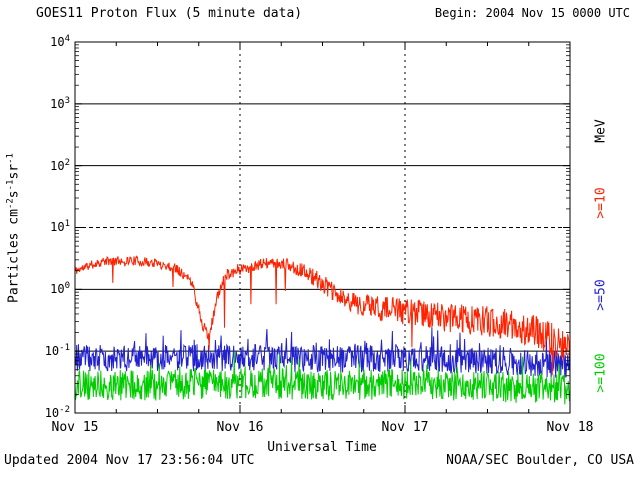  I want to click on y-tick-10e2: 10², so click(60, 165).